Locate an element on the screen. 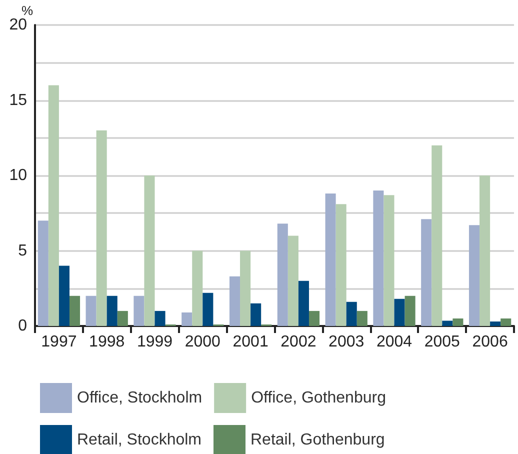 The height and width of the screenshot is (454, 518). x-tick-label: 1998 is located at coordinates (107, 342).